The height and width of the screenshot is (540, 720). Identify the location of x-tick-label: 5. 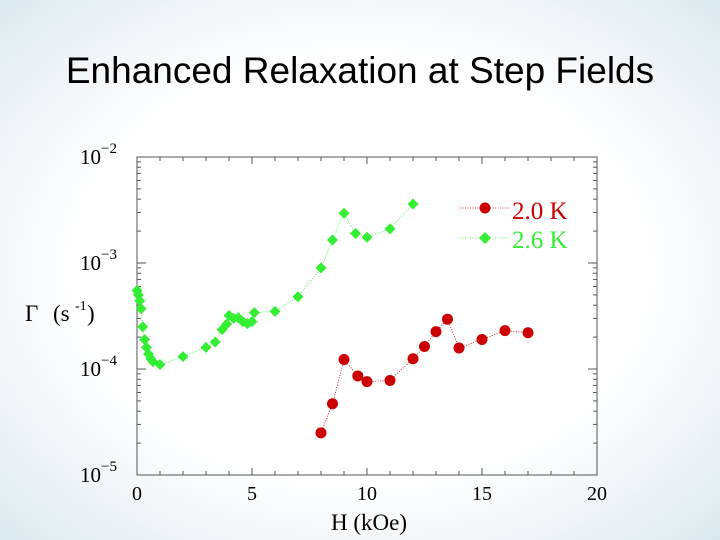
(252, 494).